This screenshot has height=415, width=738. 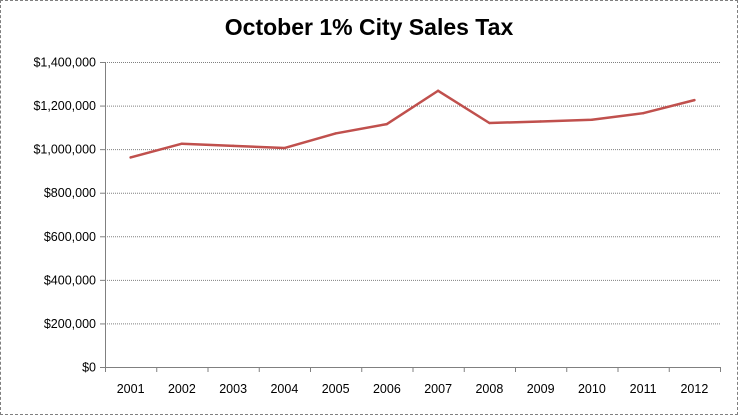 I want to click on x-tick-label: 2005, so click(x=336, y=389).